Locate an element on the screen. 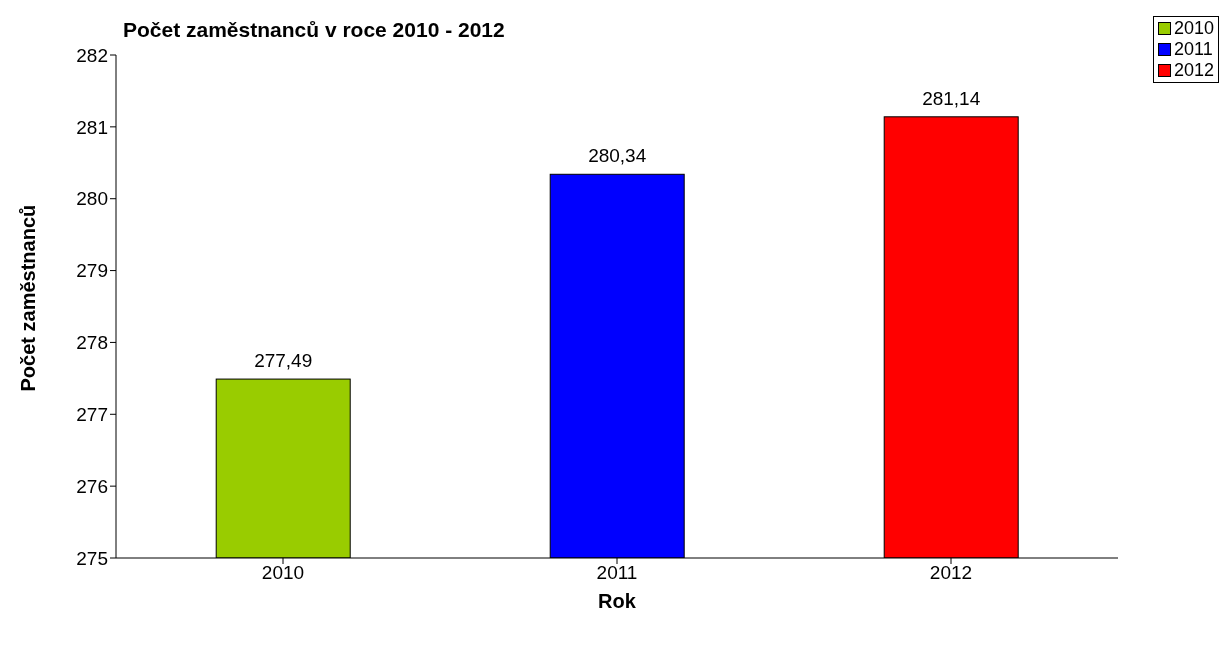 Image resolution: width=1229 pixels, height=671 pixels. x-axis-title: Rok is located at coordinates (617, 601).